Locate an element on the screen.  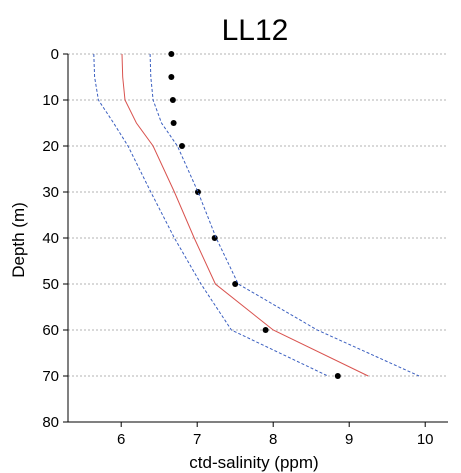
x-tick-label: 9 is located at coordinates (349, 439).